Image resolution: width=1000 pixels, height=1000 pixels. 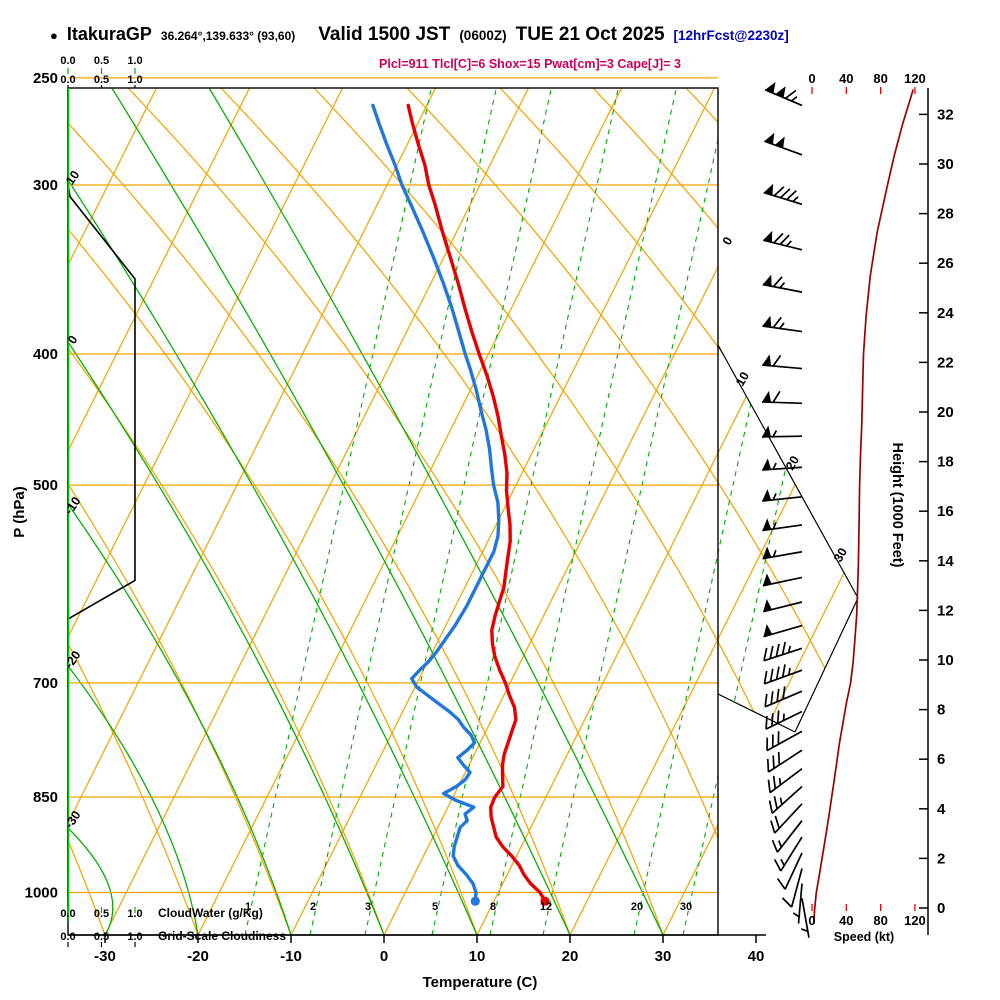 What do you see at coordinates (198, 956) in the screenshot?
I see `svg-text: -20` at bounding box center [198, 956].